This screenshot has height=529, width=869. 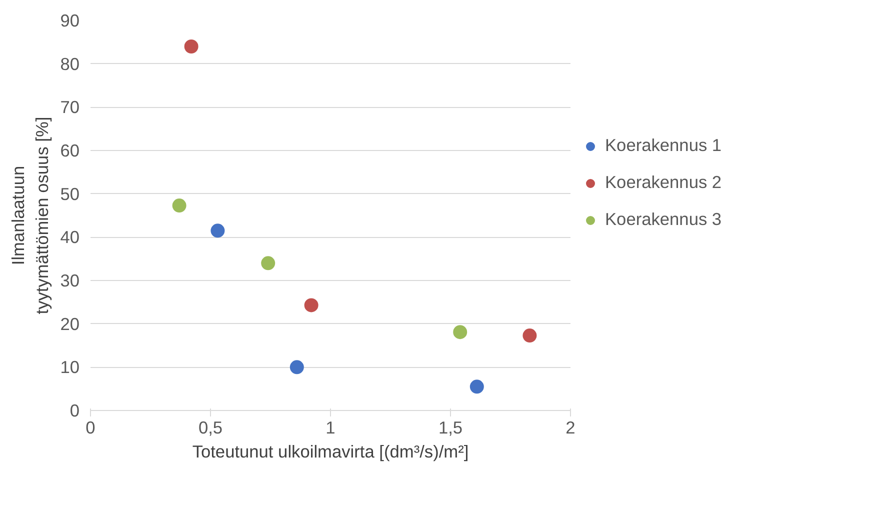 What do you see at coordinates (210, 428) in the screenshot?
I see `x-tick-label: 0,5` at bounding box center [210, 428].